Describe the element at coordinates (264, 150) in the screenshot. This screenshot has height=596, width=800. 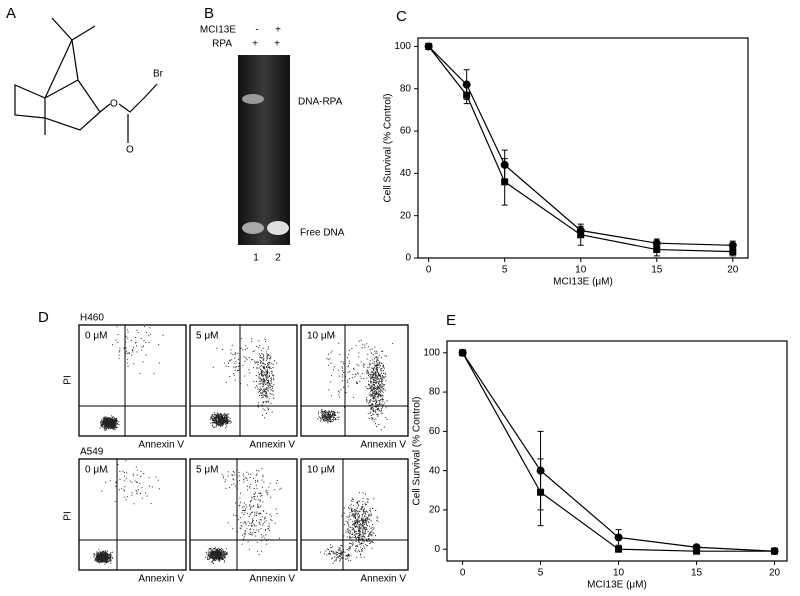
I see `gel-image` at that location.